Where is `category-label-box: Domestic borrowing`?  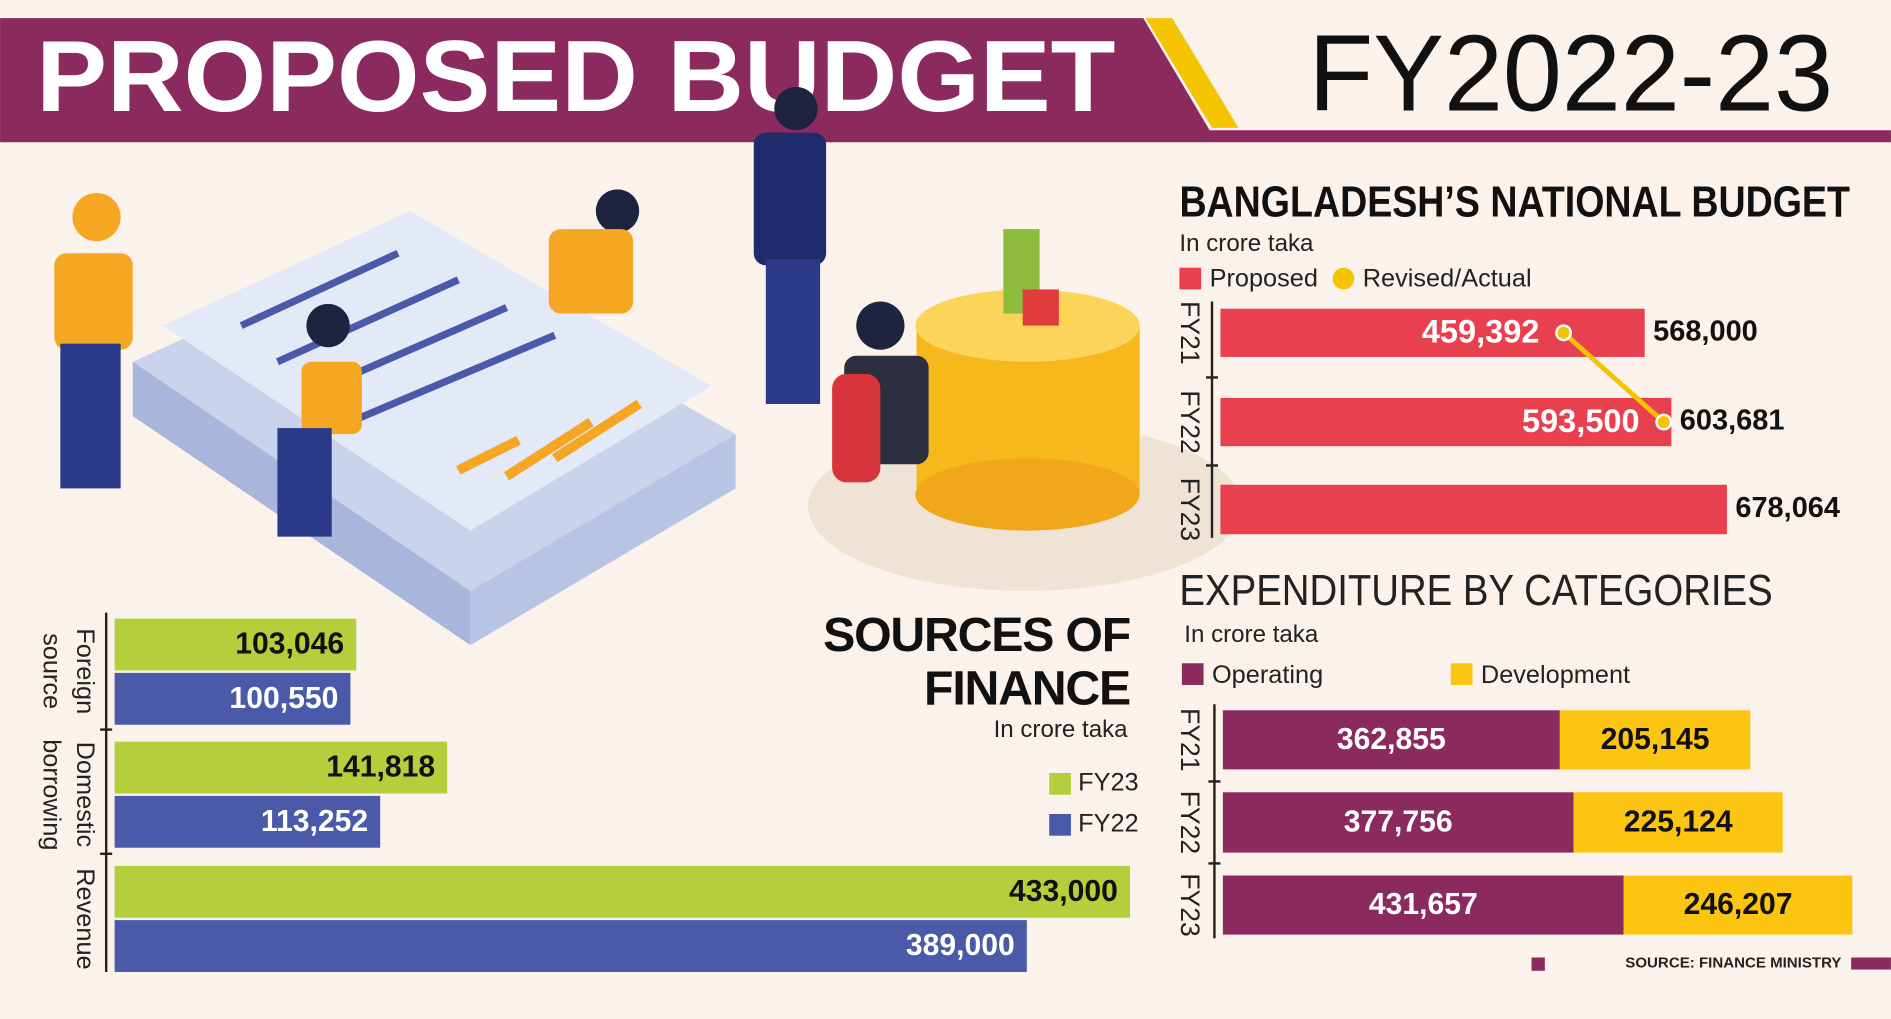 category-label-box: Domestic borrowing is located at coordinates (68, 795).